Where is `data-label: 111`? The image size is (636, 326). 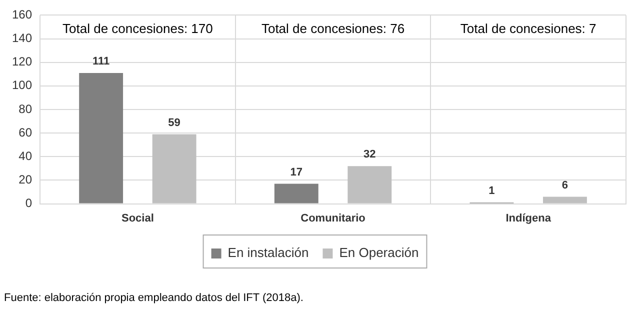
data-label: 111 is located at coordinates (101, 61).